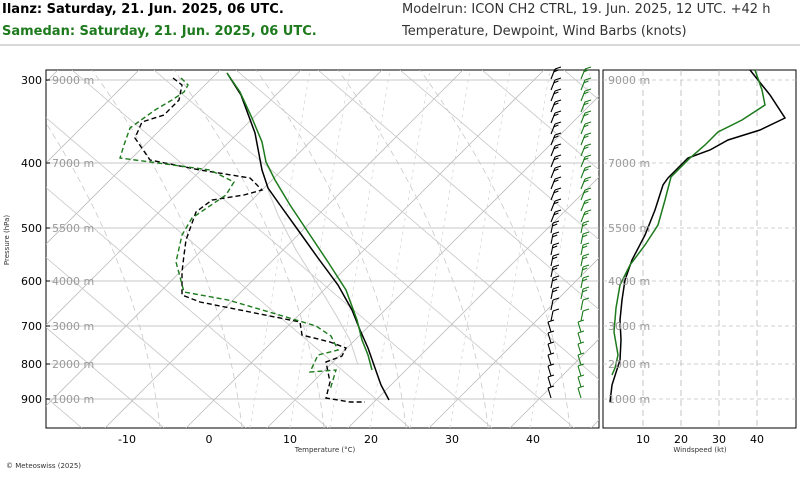 This screenshot has width=800, height=480. I want to click on pressure-tick-label: 300, so click(31, 80).